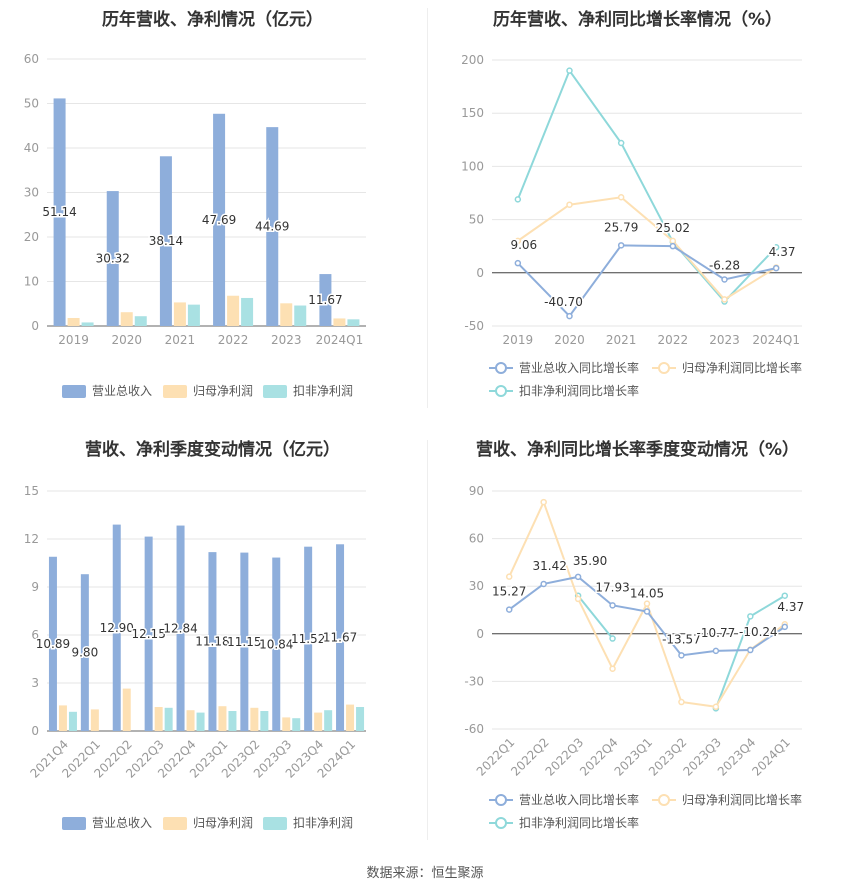 The width and height of the screenshot is (850, 891). I want to click on data-label: 12.15, so click(148, 634).